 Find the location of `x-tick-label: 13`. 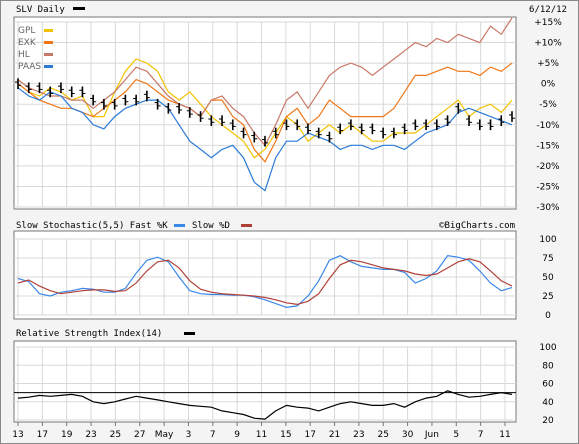

x-tick-label: 13 is located at coordinates (17, 435).